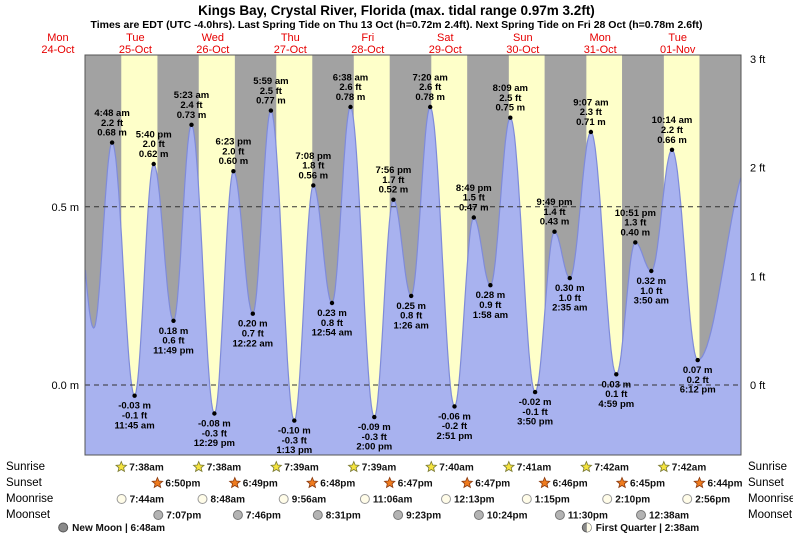 The image size is (793, 539). Describe the element at coordinates (367, 38) in the screenshot. I see `day-name-label: Fri` at that location.